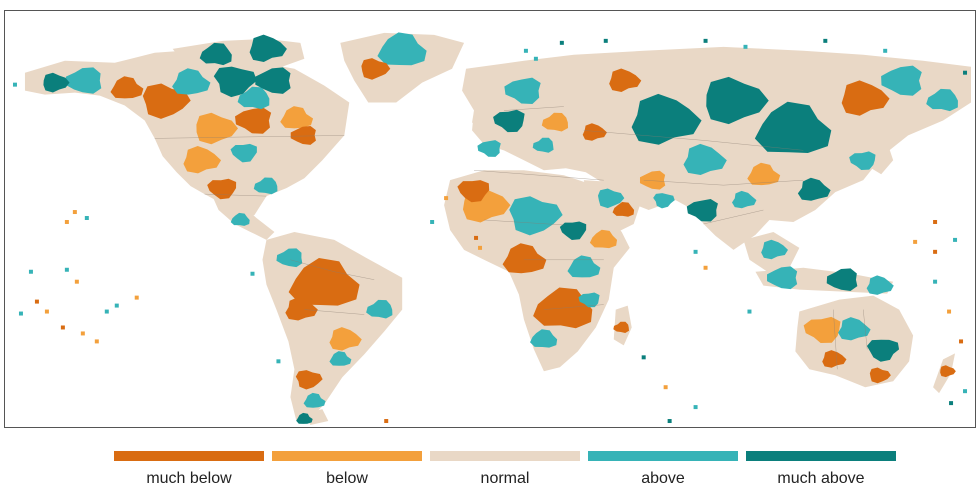 The image size is (980, 490). Describe the element at coordinates (505, 478) in the screenshot. I see `legend-label-normal: normal` at that location.